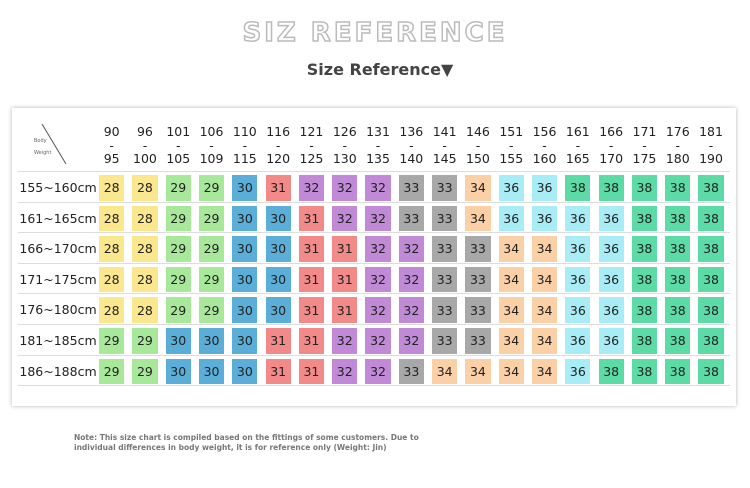 Image resolution: width=750 pixels, height=488 pixels. I want to click on column-to: 160, so click(544, 158).